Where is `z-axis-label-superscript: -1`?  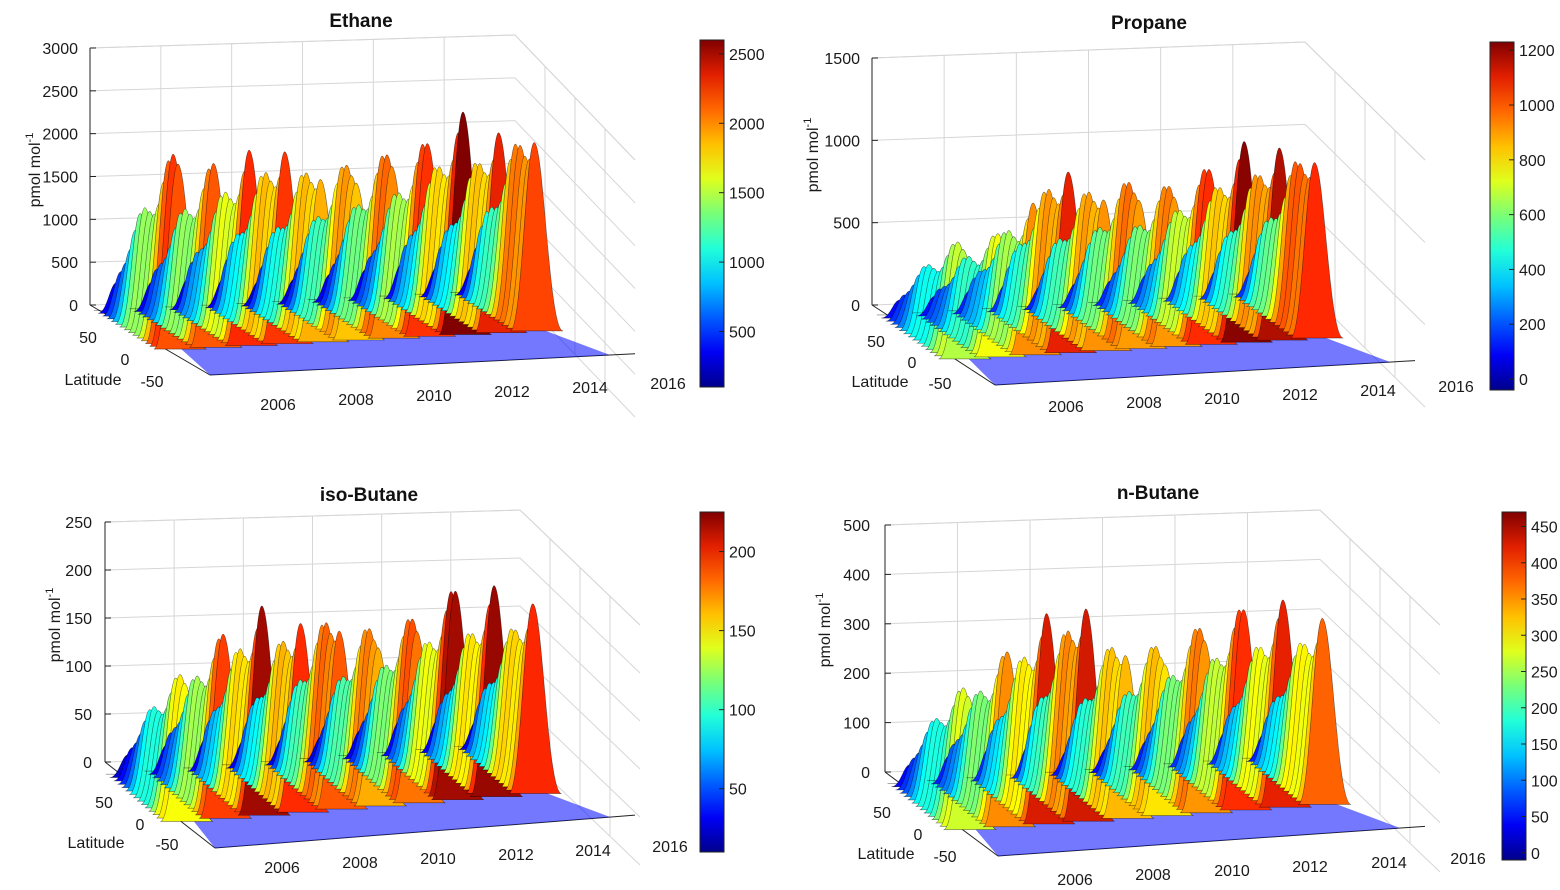 z-axis-label-superscript: -1 is located at coordinates (50, 593).